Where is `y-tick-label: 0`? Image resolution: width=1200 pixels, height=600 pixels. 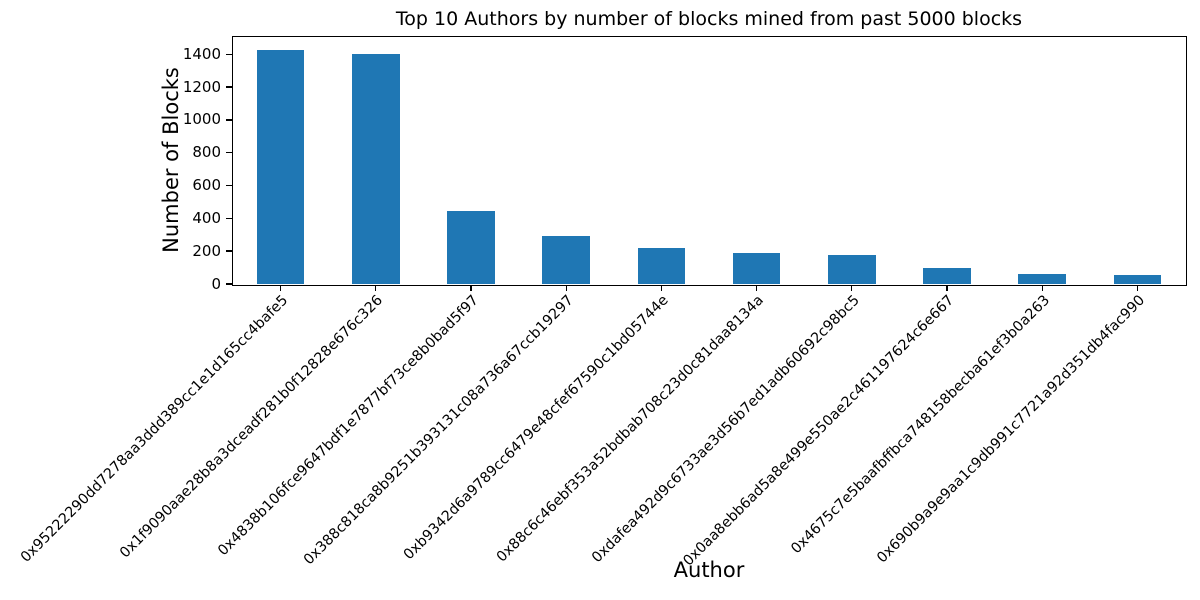
y-tick-label: 0 is located at coordinates (216, 283).